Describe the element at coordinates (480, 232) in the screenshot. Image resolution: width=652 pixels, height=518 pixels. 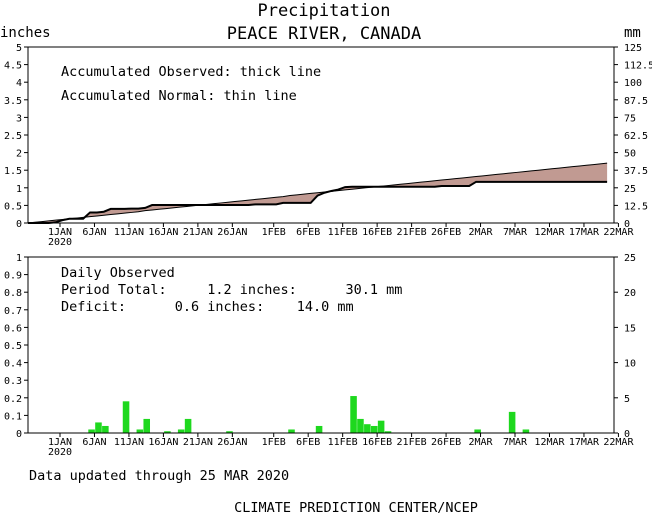
I see `top-x-tick-label: 2MAR` at that location.